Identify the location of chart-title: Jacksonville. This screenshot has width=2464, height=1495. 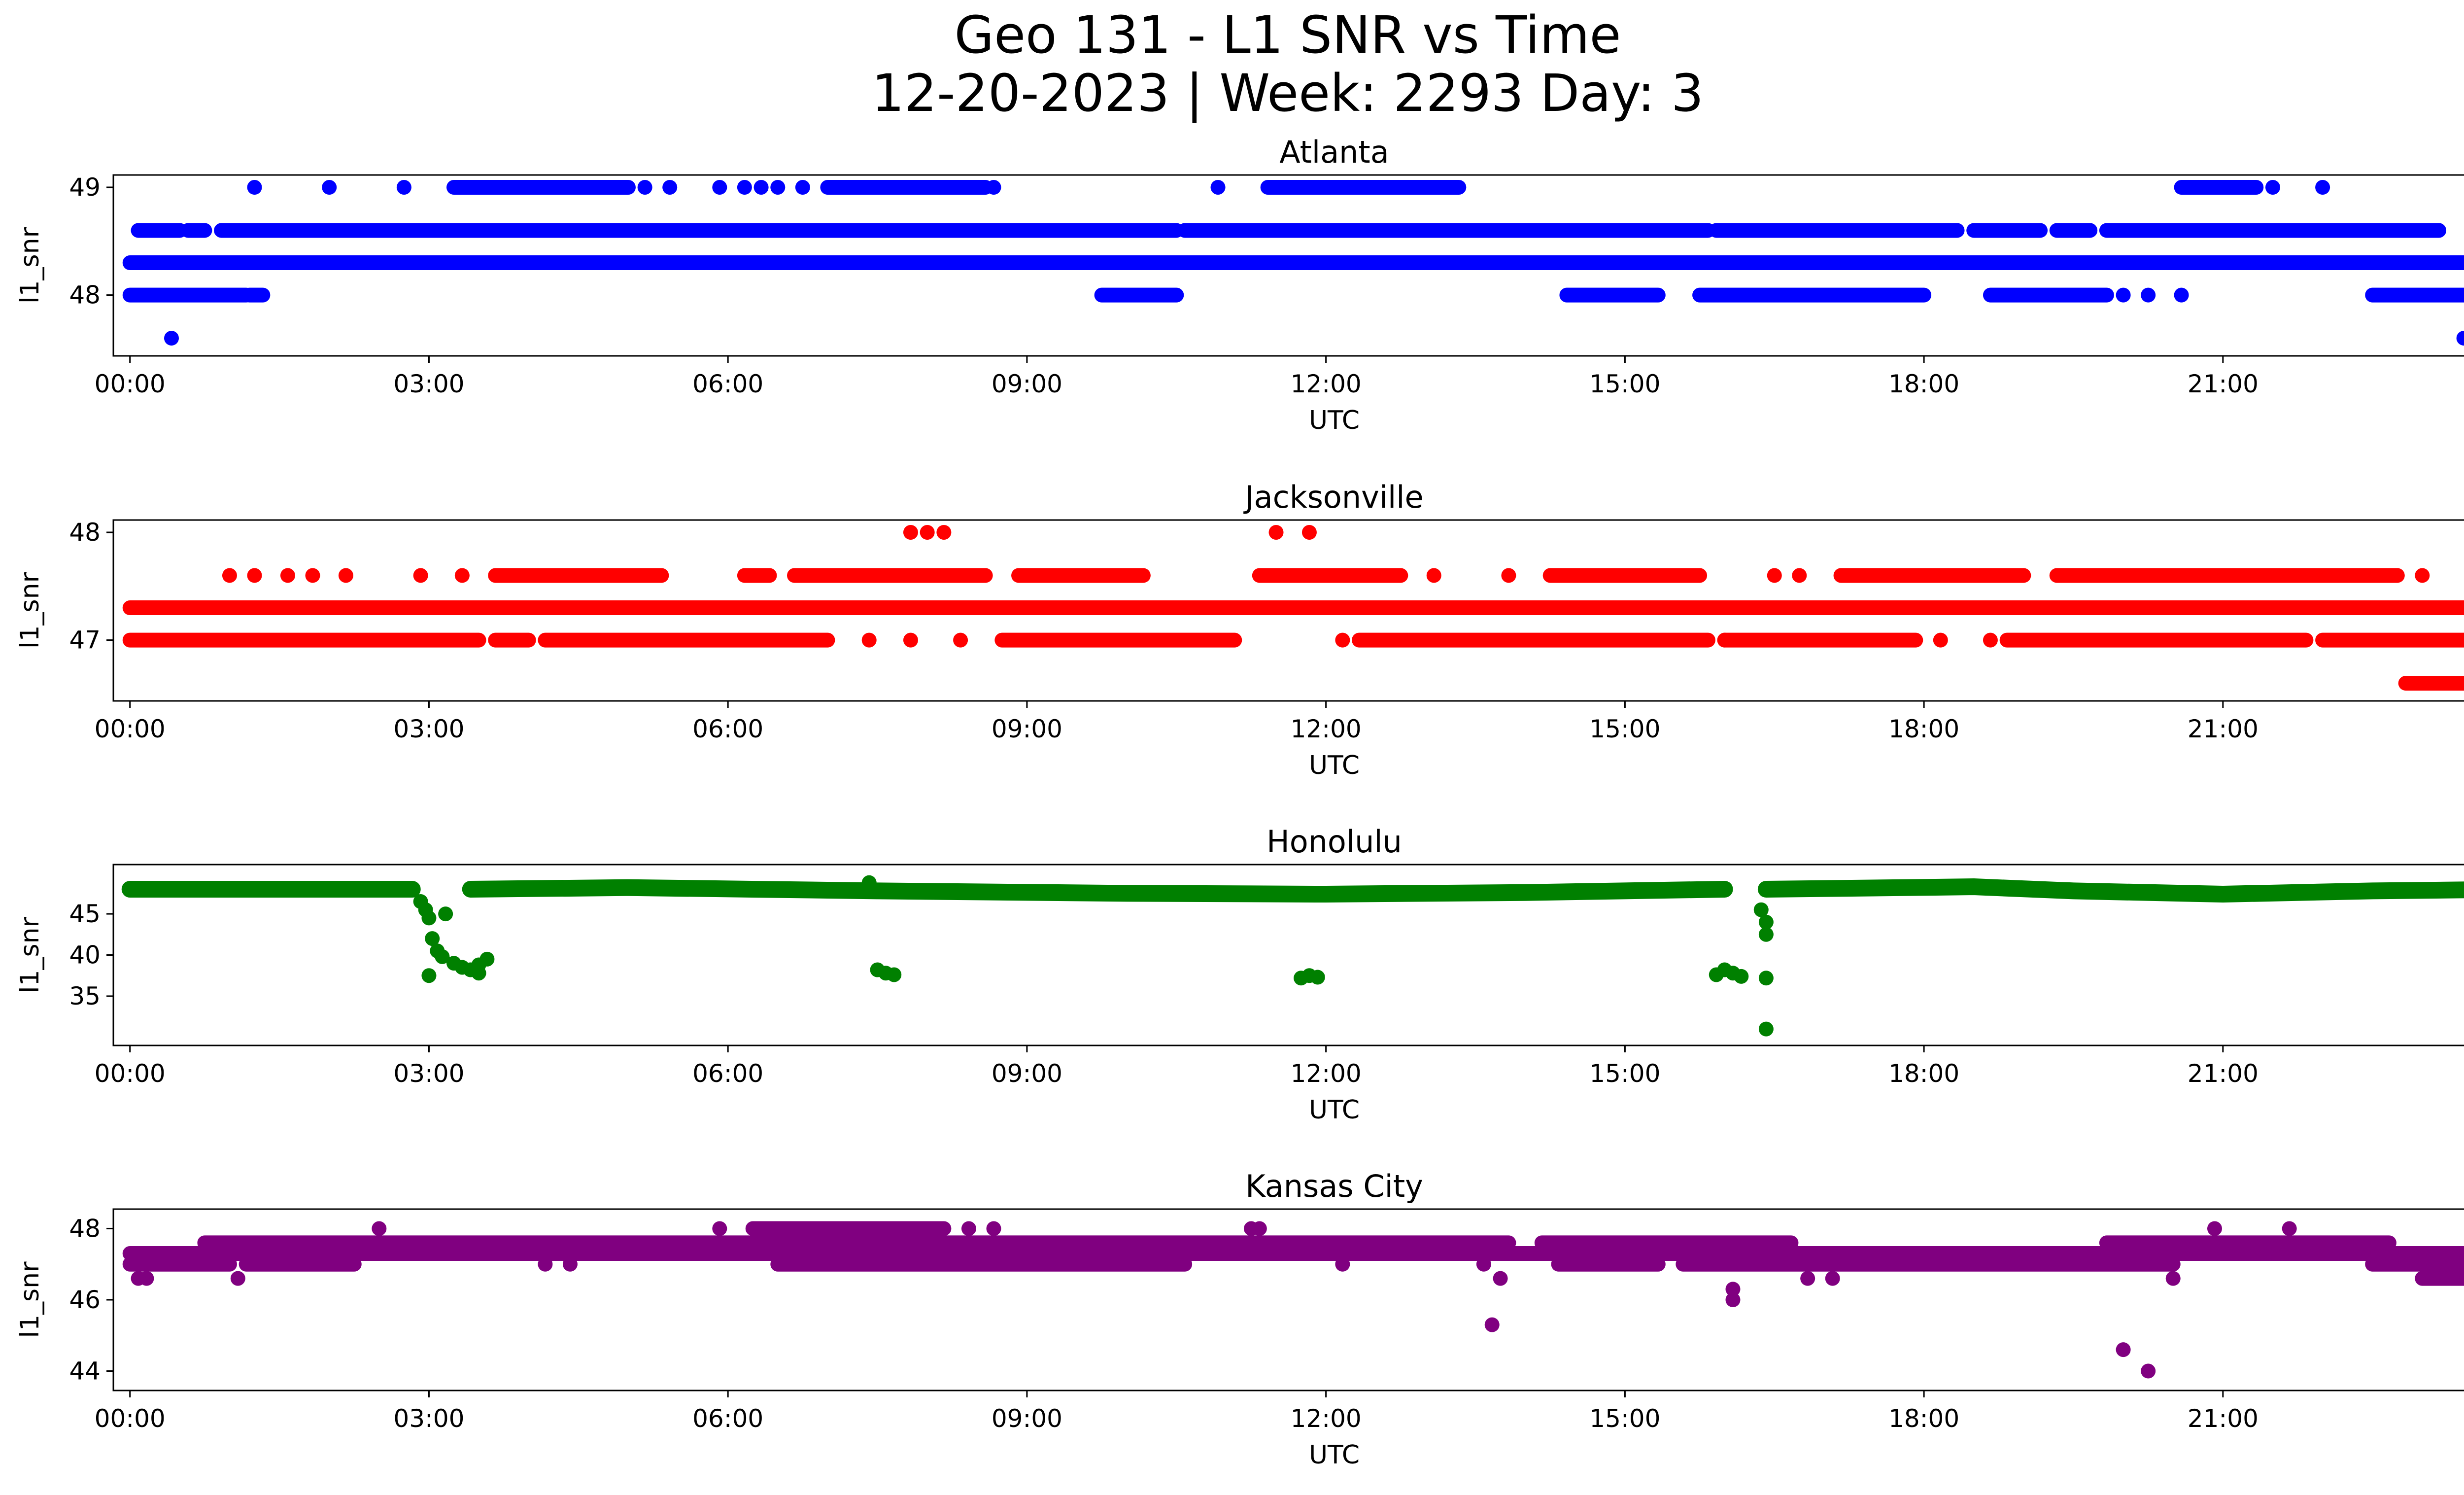
(1333, 497).